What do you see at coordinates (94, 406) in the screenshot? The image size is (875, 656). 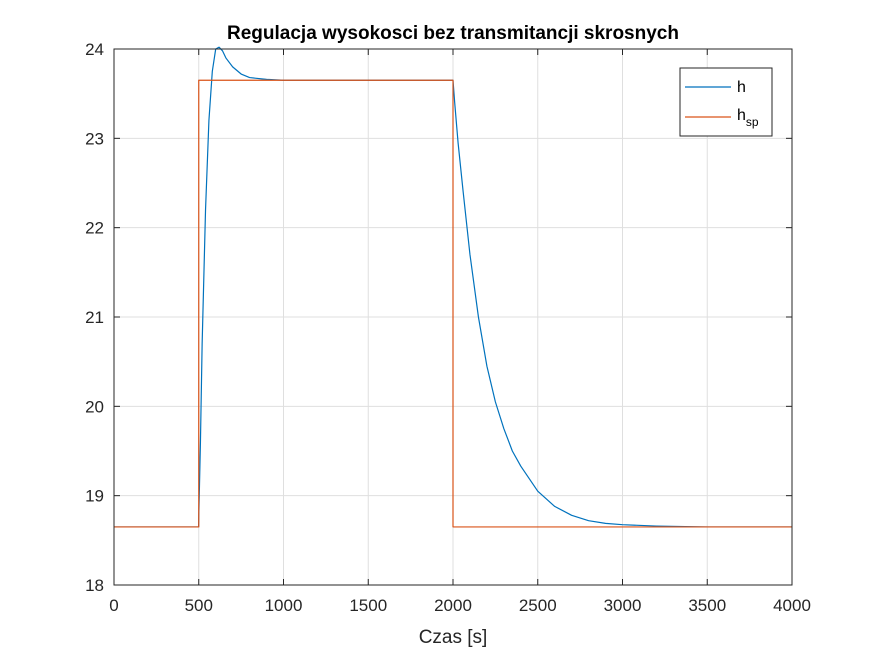 I see `y-tick-label: 20` at bounding box center [94, 406].